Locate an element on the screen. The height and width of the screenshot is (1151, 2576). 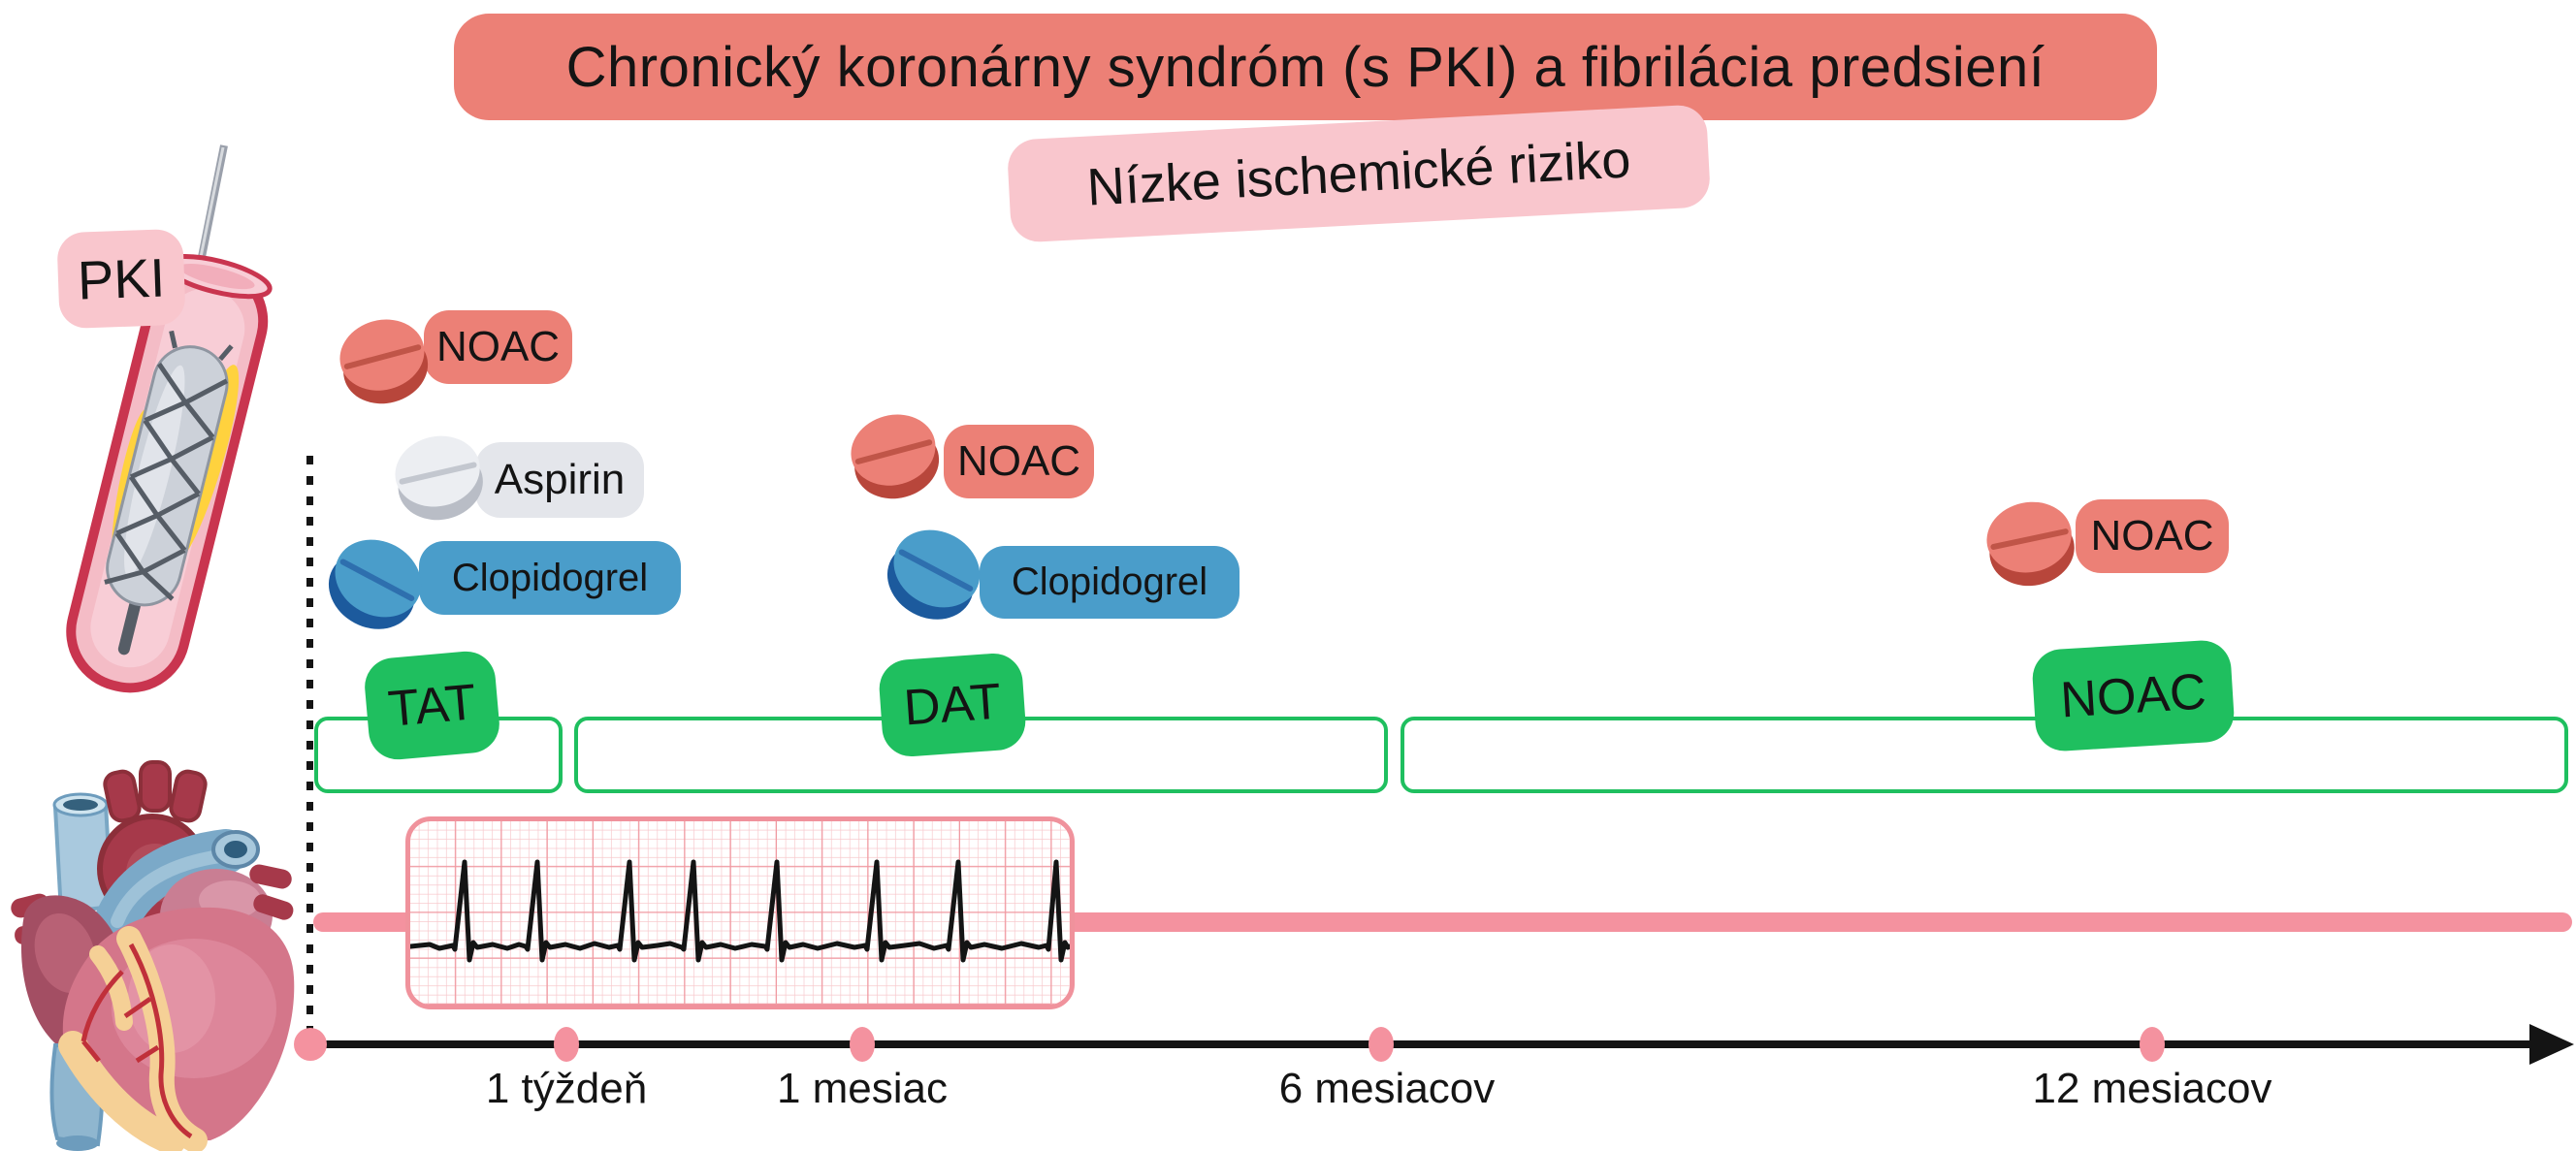
aspirin-pill-icon is located at coordinates (439, 478).